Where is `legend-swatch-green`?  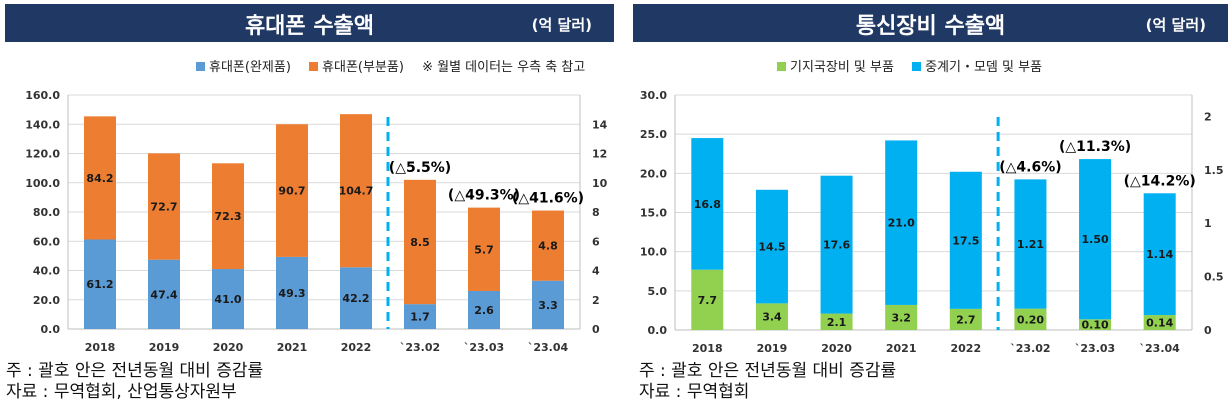 legend-swatch-green is located at coordinates (781, 66).